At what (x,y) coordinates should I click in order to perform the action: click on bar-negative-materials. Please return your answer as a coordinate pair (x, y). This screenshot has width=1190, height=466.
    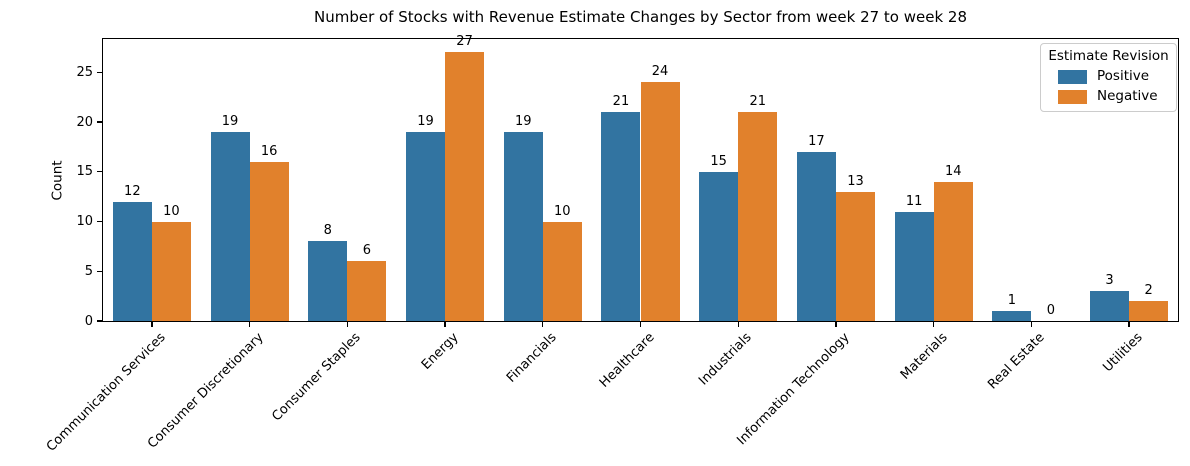
    Looking at the image, I should click on (953, 251).